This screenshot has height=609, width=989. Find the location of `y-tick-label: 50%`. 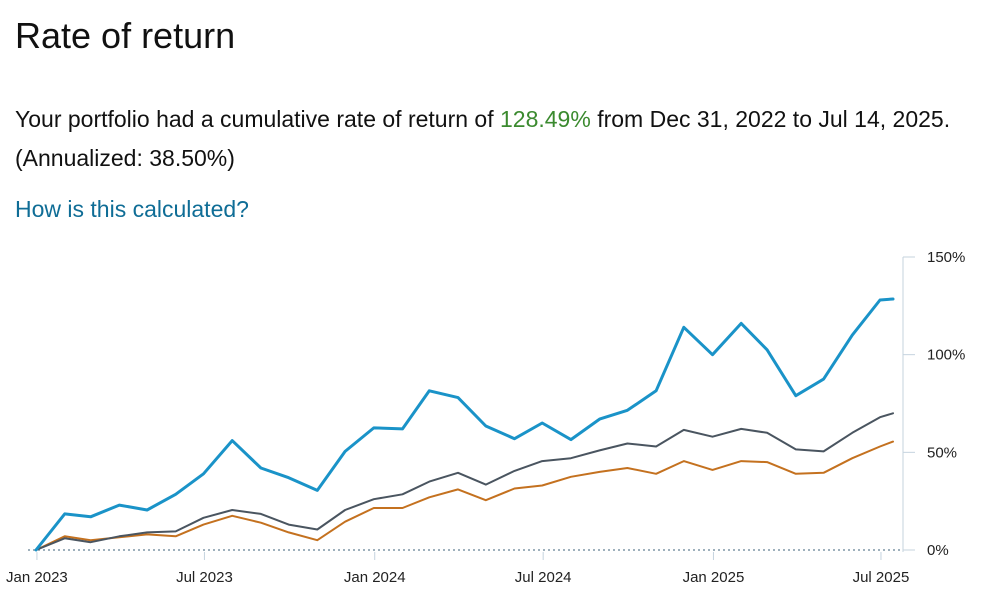

y-tick-label: 50% is located at coordinates (942, 452).